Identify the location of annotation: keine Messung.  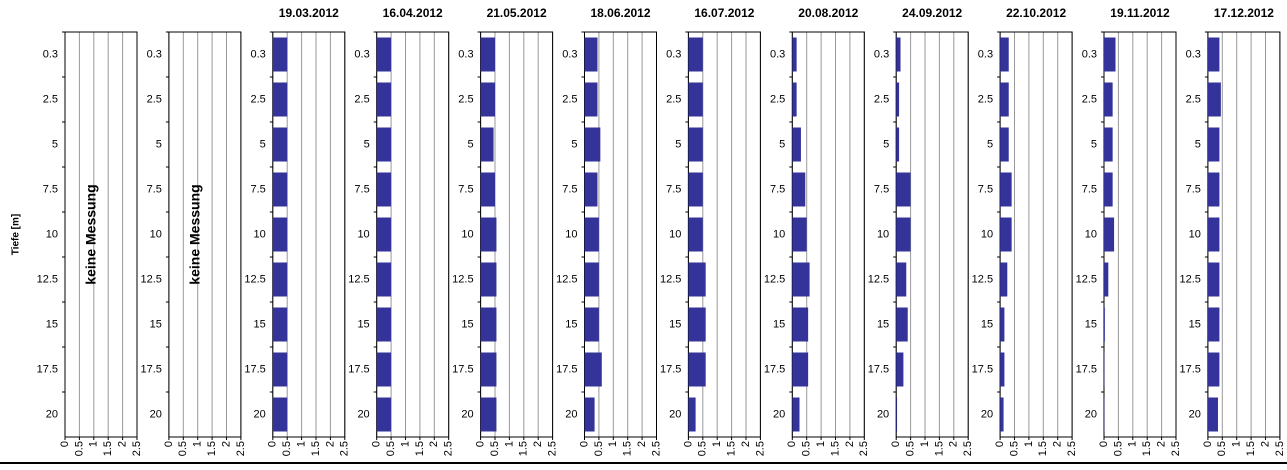
(195, 234).